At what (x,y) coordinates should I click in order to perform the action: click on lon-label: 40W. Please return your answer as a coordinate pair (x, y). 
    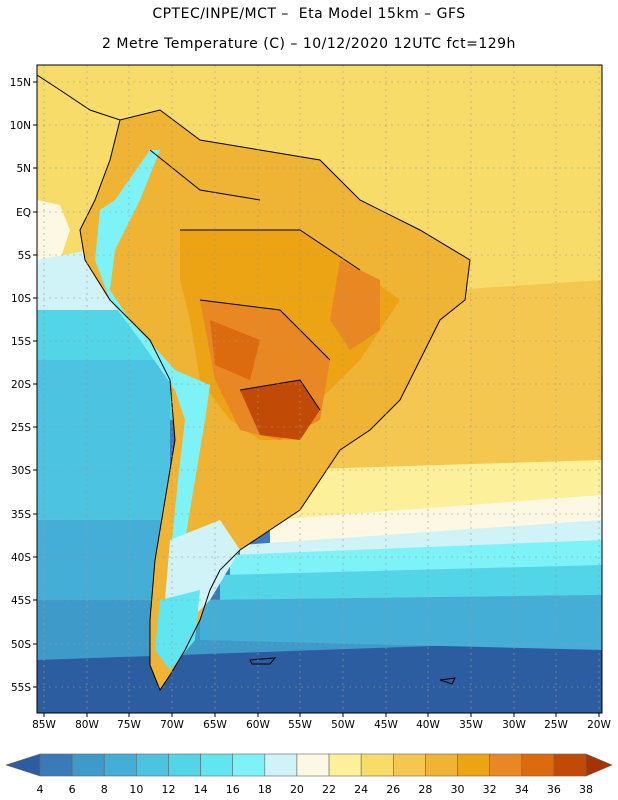
    Looking at the image, I should click on (428, 725).